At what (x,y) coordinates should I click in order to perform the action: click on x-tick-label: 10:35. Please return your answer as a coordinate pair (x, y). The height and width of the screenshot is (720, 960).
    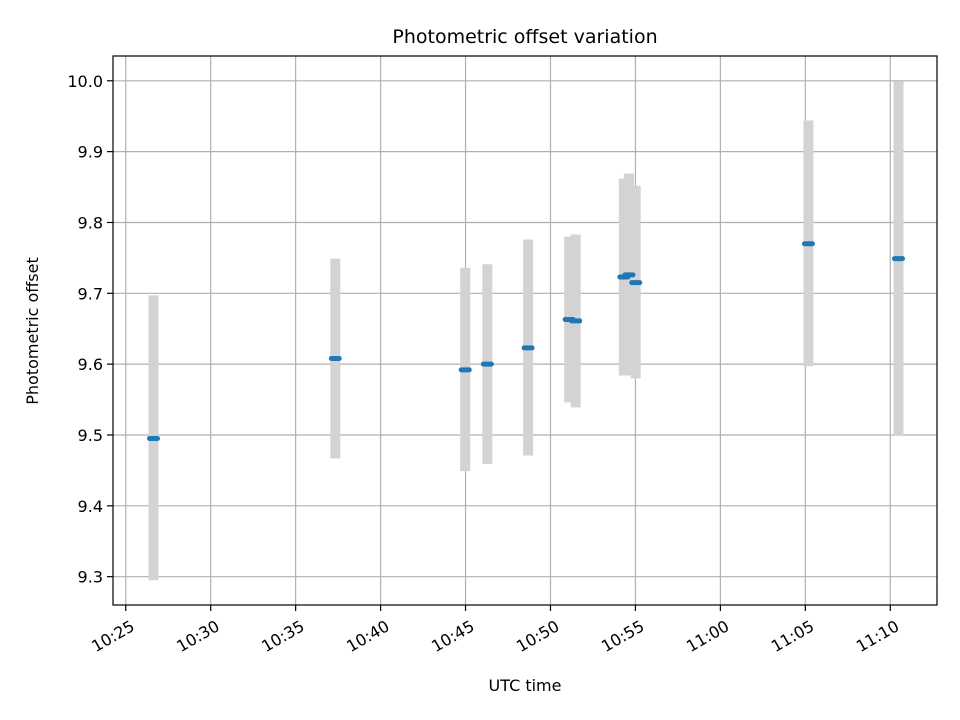
    Looking at the image, I should click on (282, 636).